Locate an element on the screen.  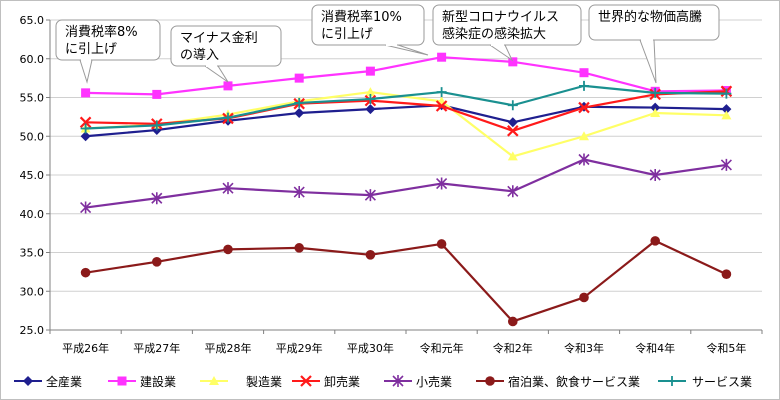
annotation-callout: 消費税率8% に引上げ is located at coordinates (108, 51).